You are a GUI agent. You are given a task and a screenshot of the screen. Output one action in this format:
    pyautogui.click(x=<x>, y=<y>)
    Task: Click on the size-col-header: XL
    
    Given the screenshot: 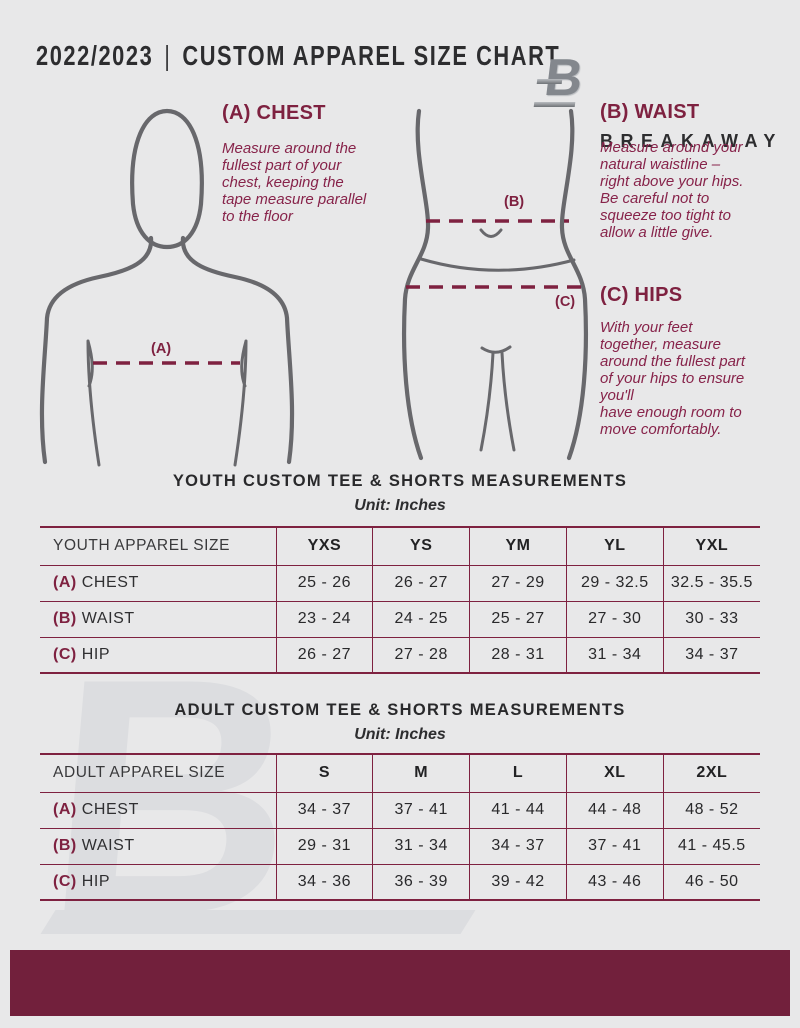 What is the action you would take?
    pyautogui.click(x=614, y=773)
    